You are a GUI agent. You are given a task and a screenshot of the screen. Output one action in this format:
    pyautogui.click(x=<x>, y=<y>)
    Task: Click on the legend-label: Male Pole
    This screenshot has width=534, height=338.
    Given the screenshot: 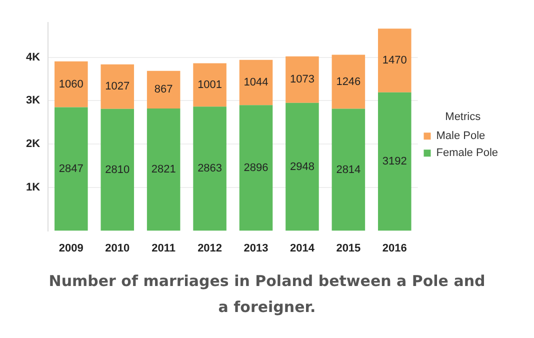 What is the action you would take?
    pyautogui.click(x=461, y=136)
    